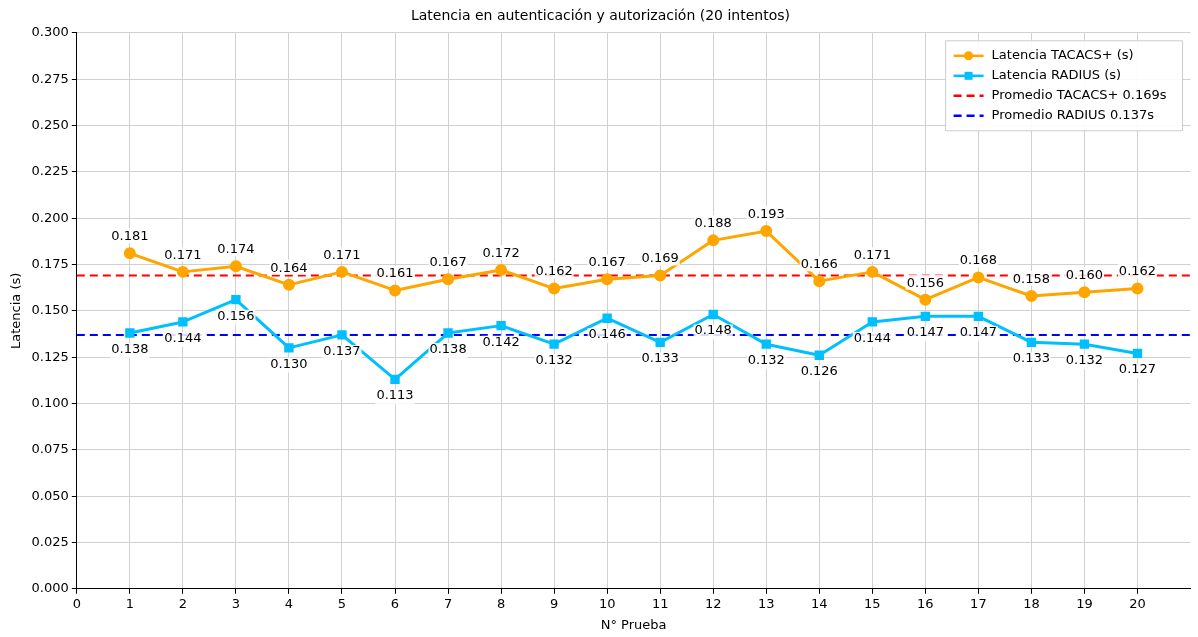 The height and width of the screenshot is (637, 1198). What do you see at coordinates (50, 171) in the screenshot?
I see `y-tick-label: 0.225` at bounding box center [50, 171].